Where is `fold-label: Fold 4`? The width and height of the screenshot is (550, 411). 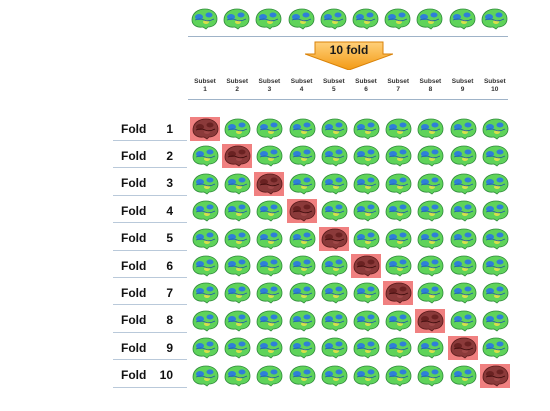 fold-label: Fold 4 is located at coordinates (150, 211).